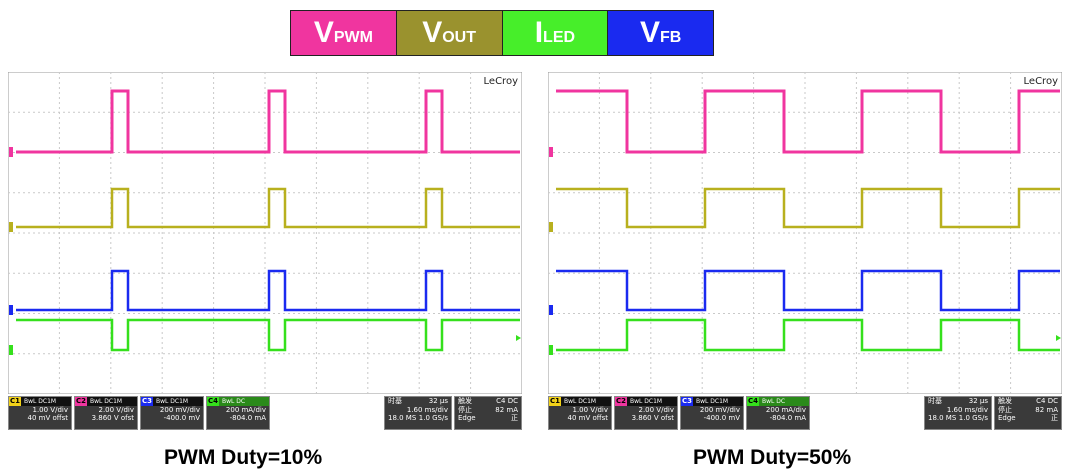 This screenshot has width=1068, height=476. What do you see at coordinates (559, 37) in the screenshot?
I see `legend-iled-sub: LED` at bounding box center [559, 37].